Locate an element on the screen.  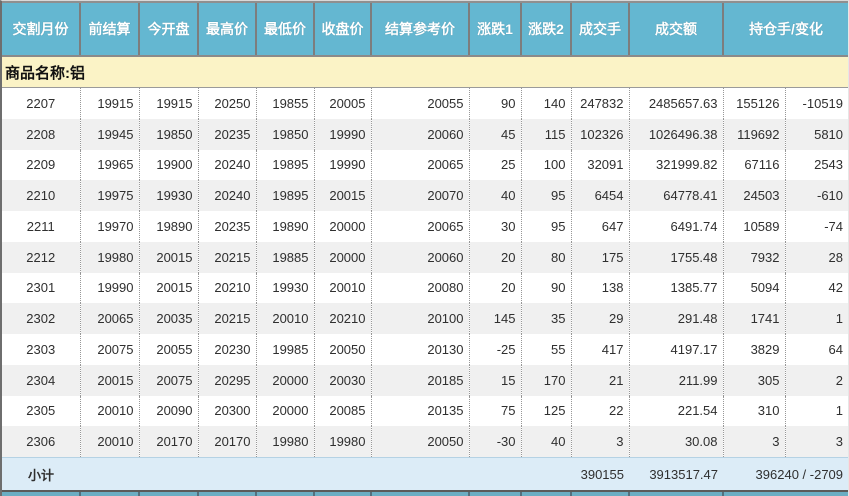
column-header-high: 最高价 is located at coordinates (226, 29).